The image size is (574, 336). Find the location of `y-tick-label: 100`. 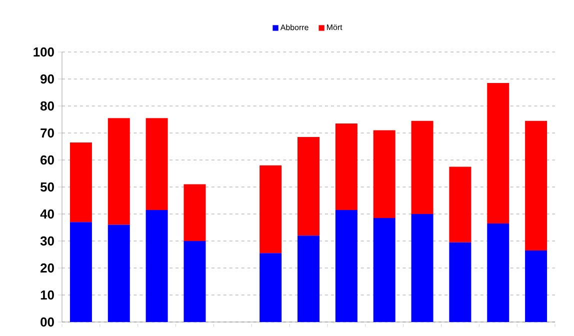

y-tick-label: 100 is located at coordinates (44, 52).